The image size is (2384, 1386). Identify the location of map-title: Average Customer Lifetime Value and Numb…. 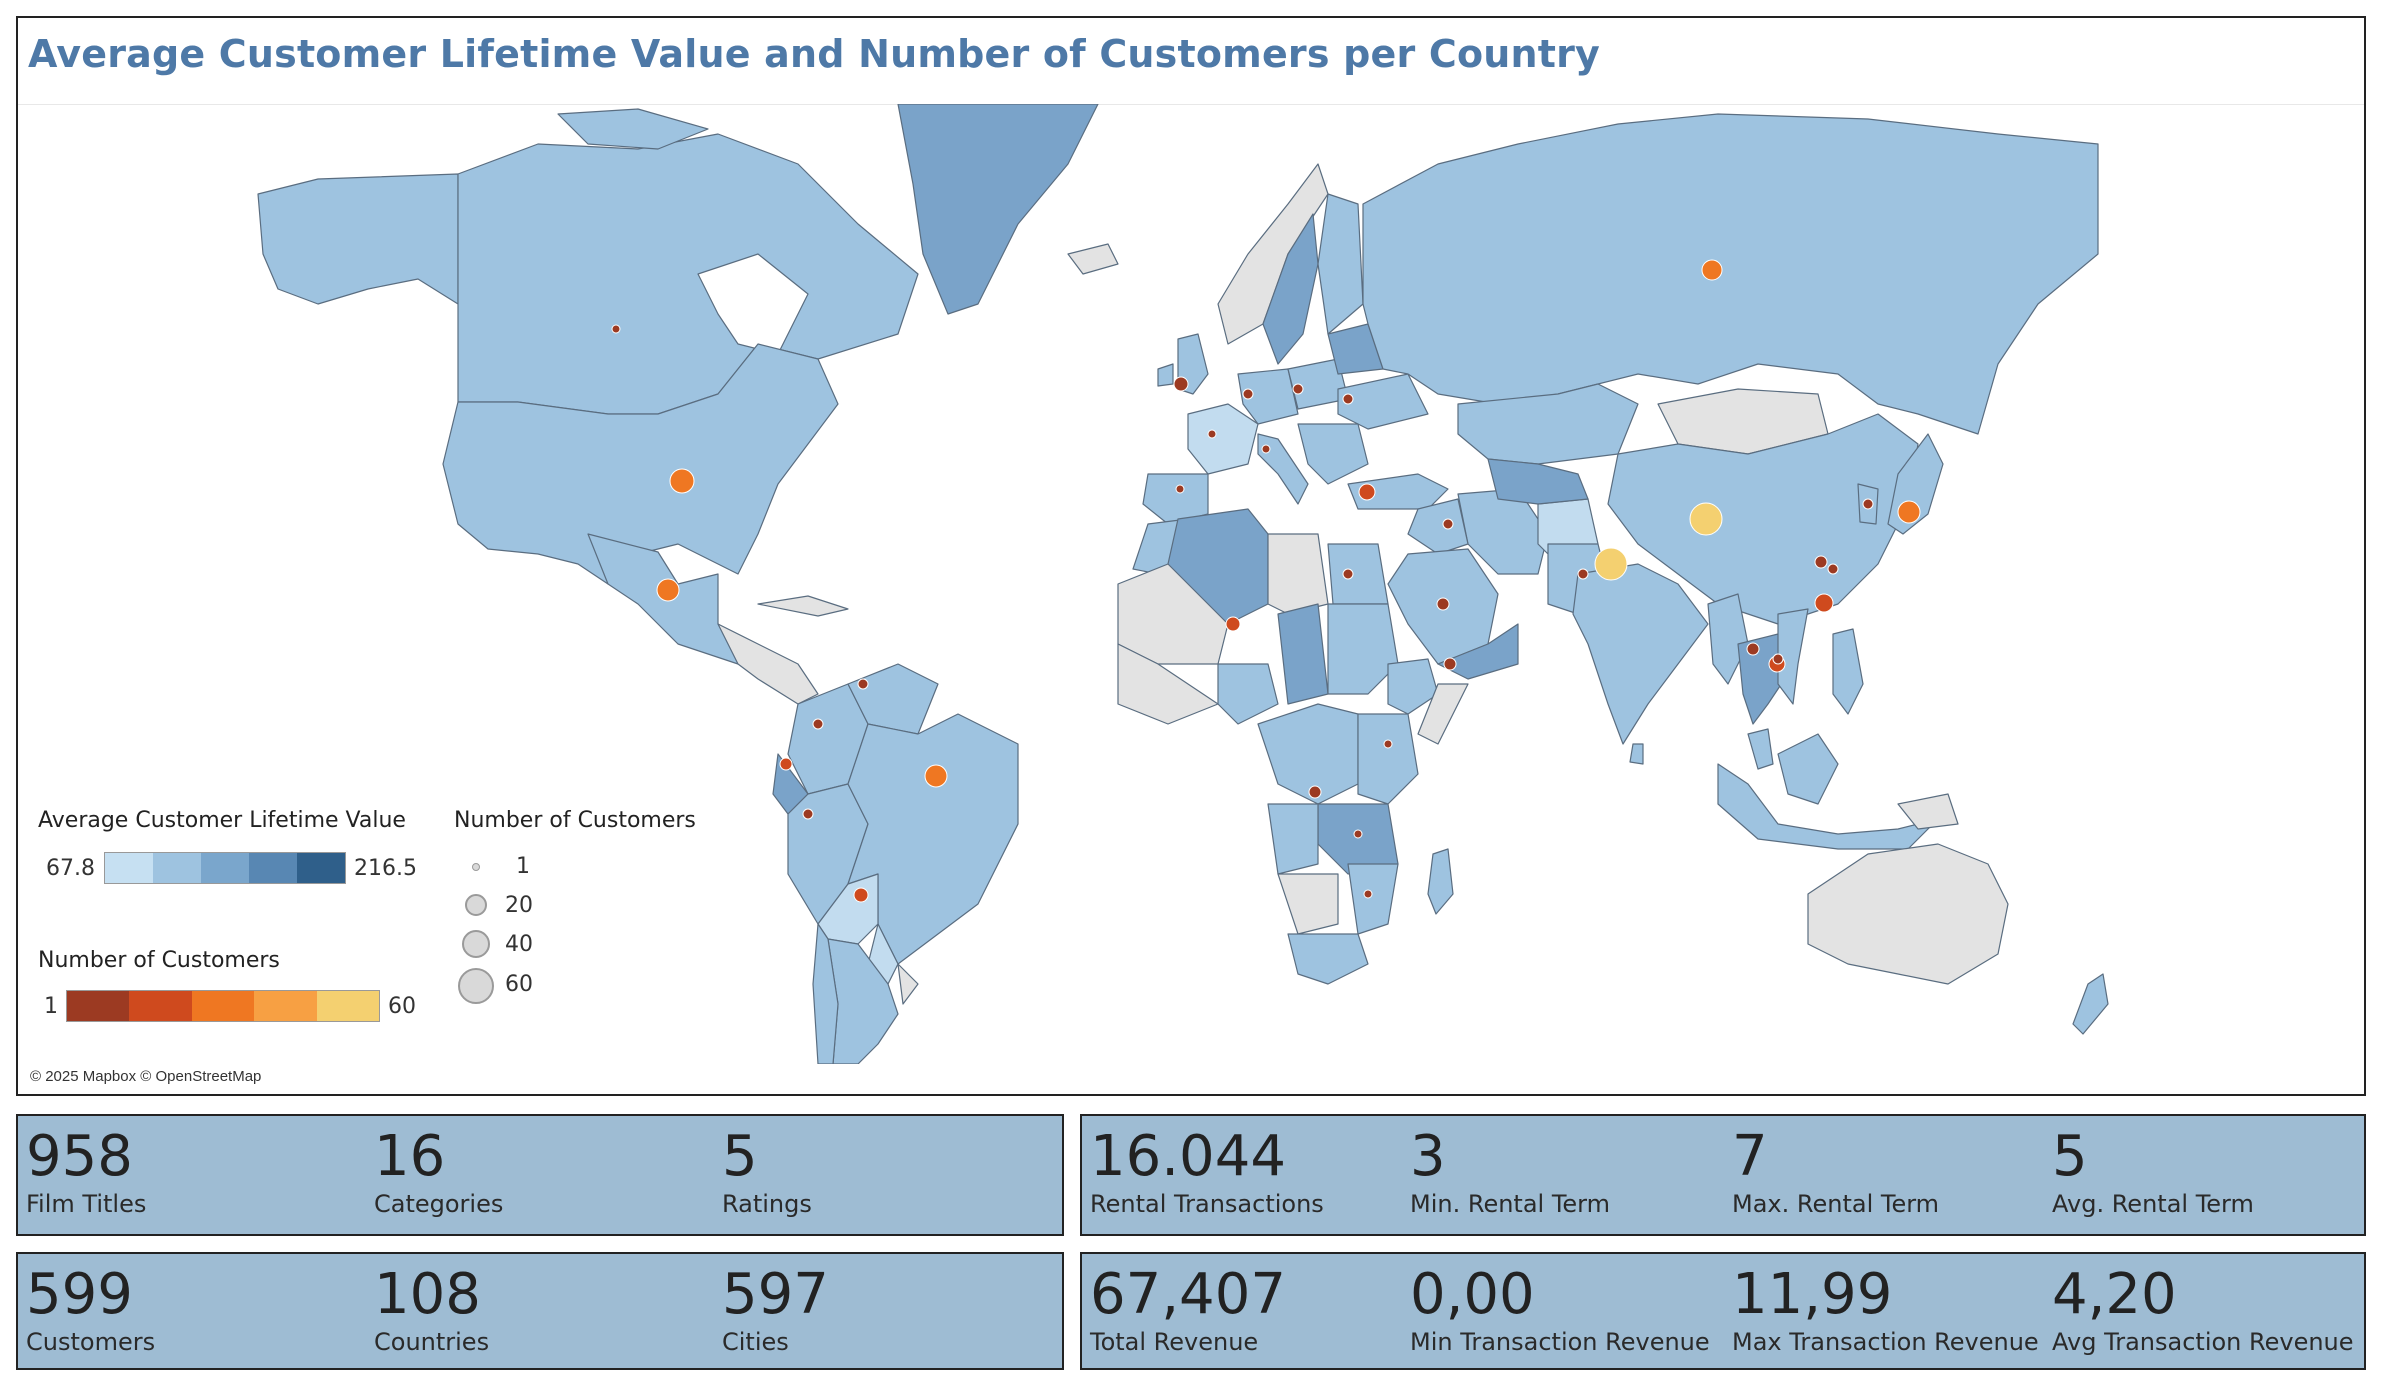
(814, 54).